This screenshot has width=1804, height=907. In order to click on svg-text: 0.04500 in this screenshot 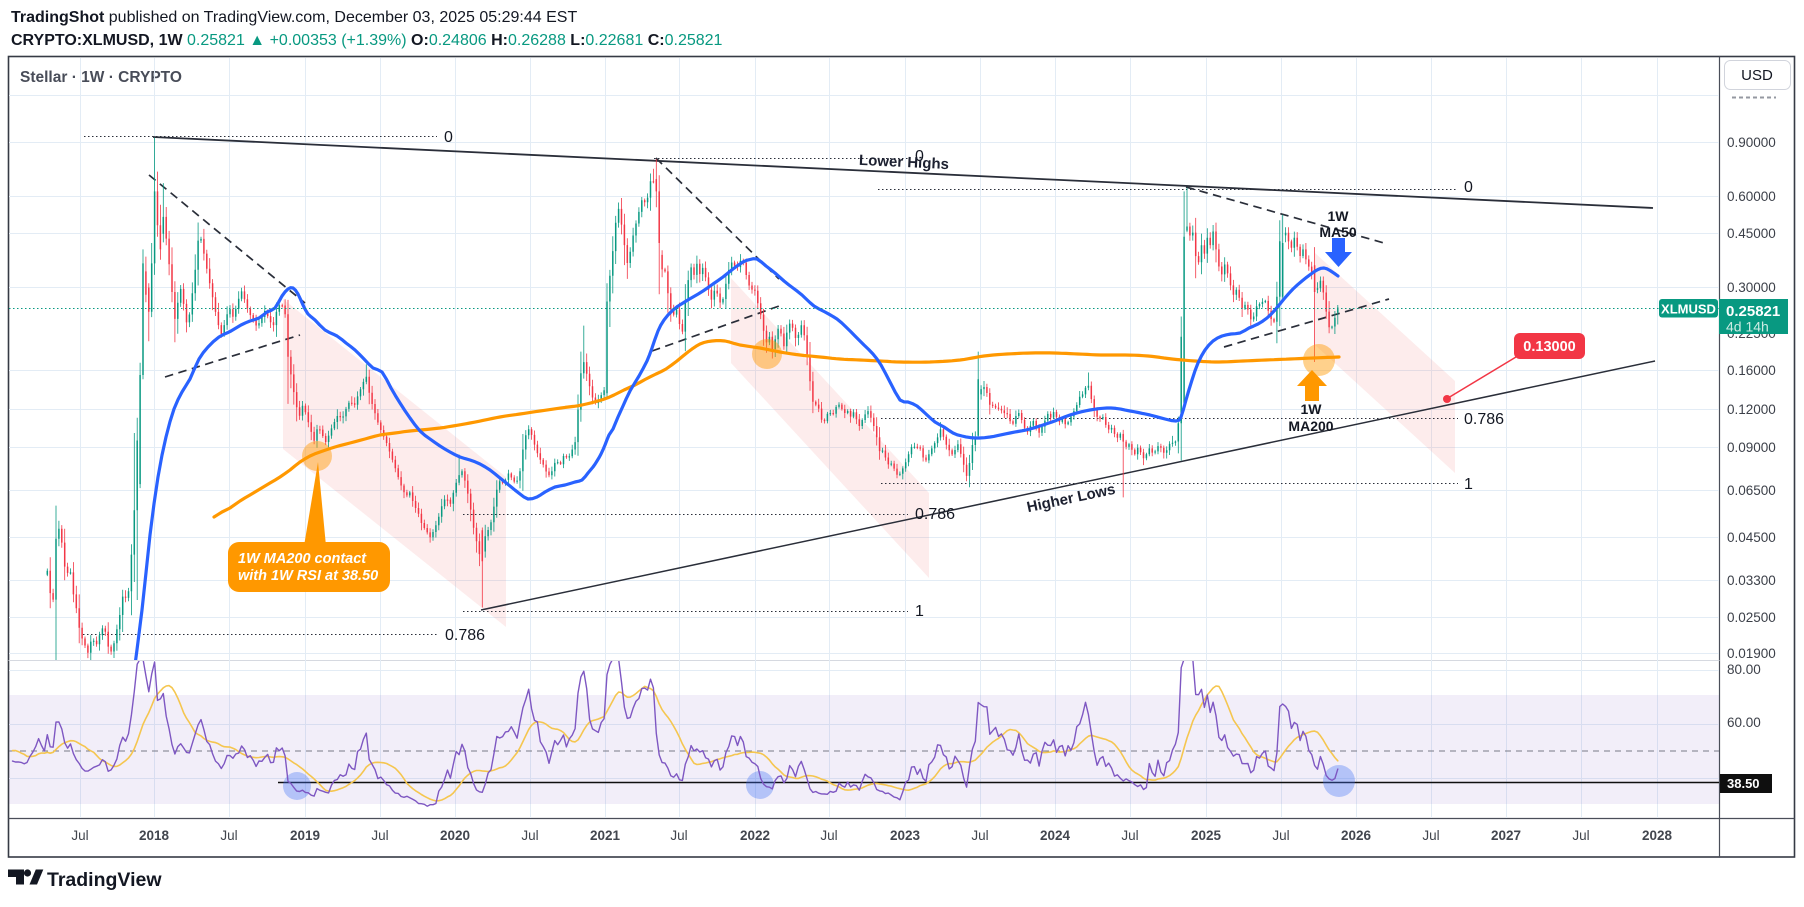, I will do `click(1751, 537)`.